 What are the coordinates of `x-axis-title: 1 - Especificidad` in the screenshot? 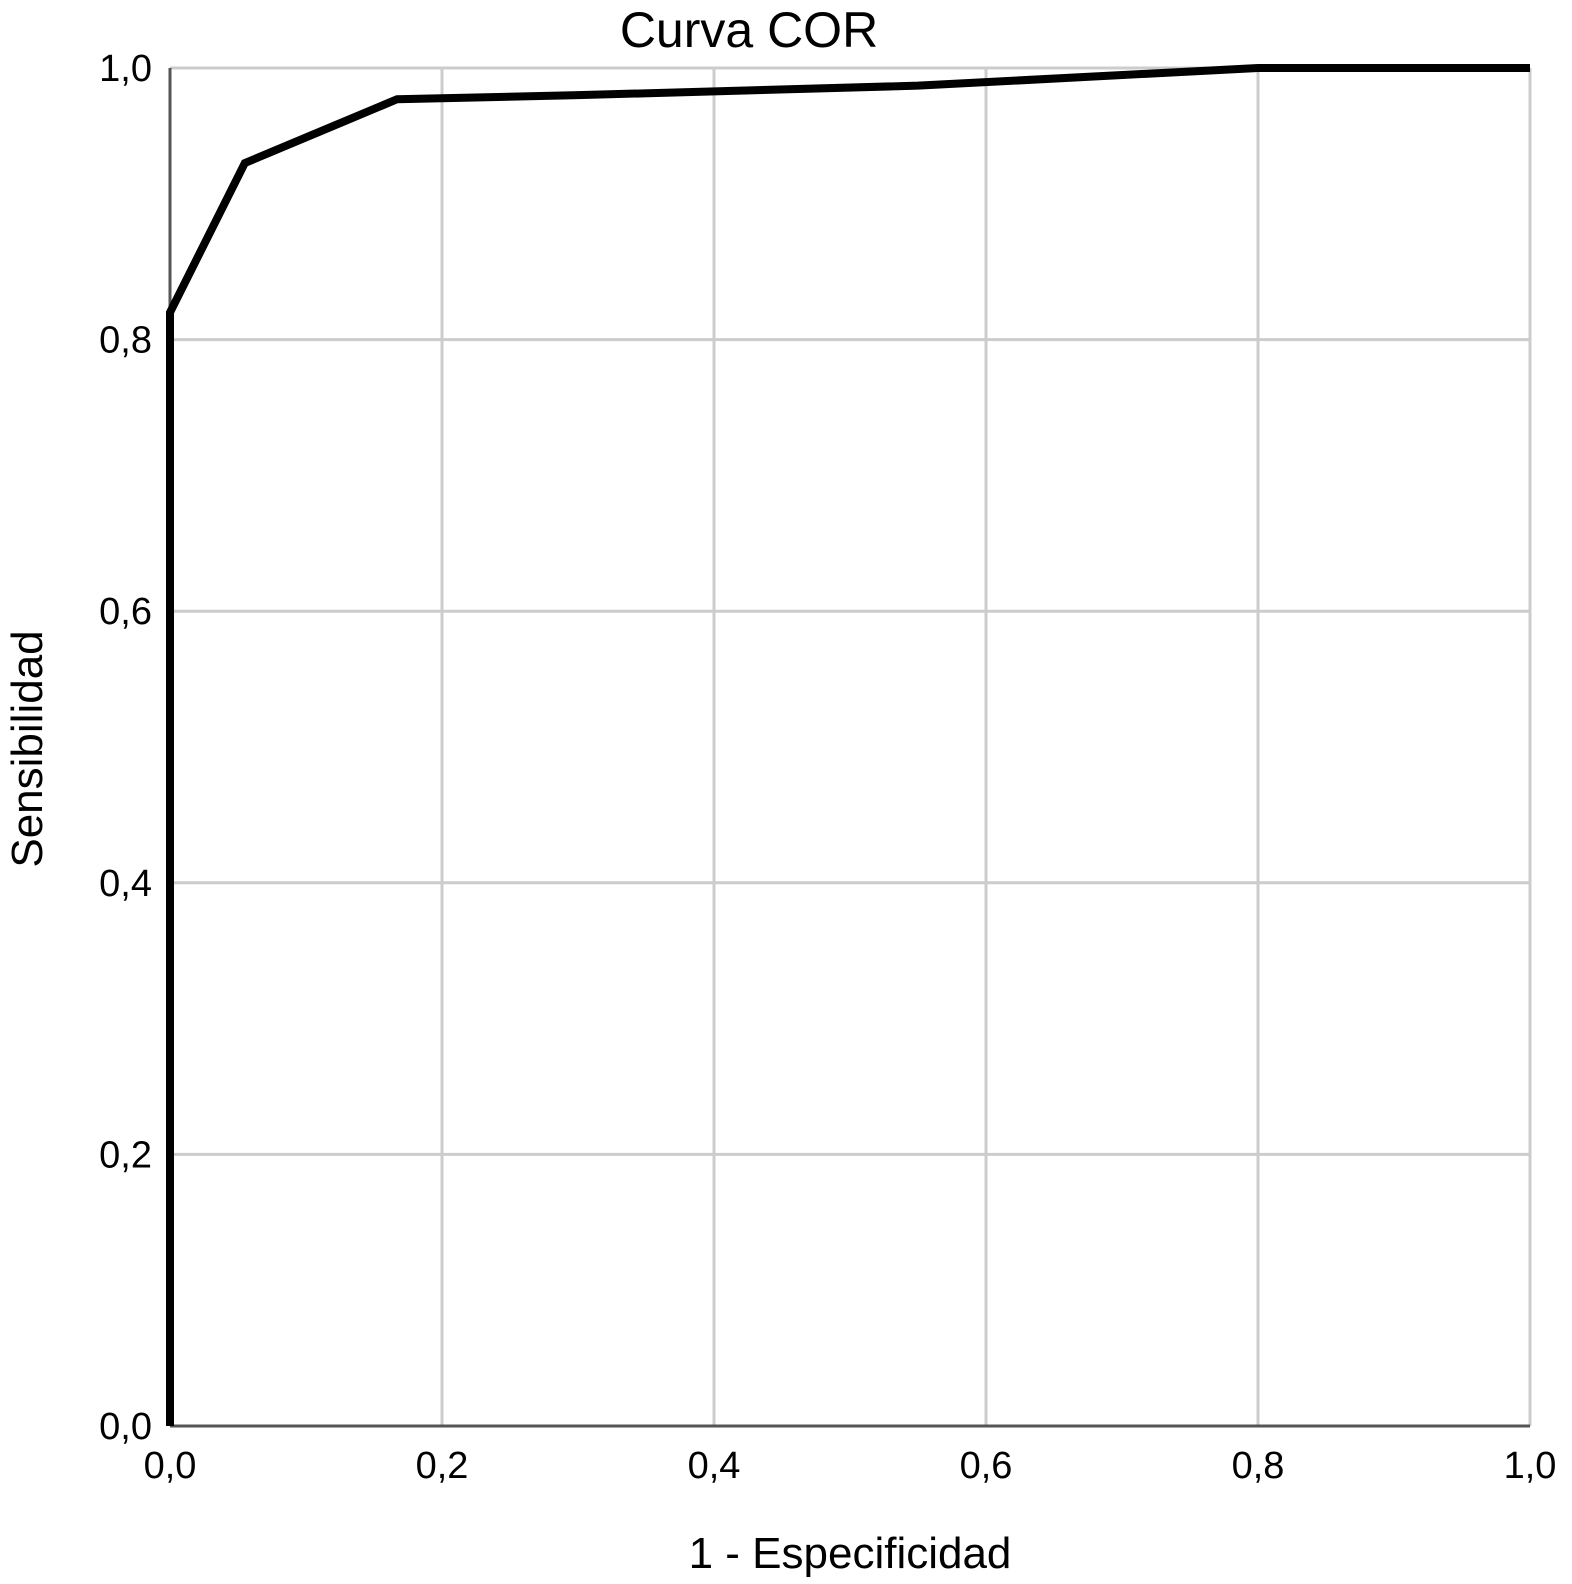 It's located at (850, 1553).